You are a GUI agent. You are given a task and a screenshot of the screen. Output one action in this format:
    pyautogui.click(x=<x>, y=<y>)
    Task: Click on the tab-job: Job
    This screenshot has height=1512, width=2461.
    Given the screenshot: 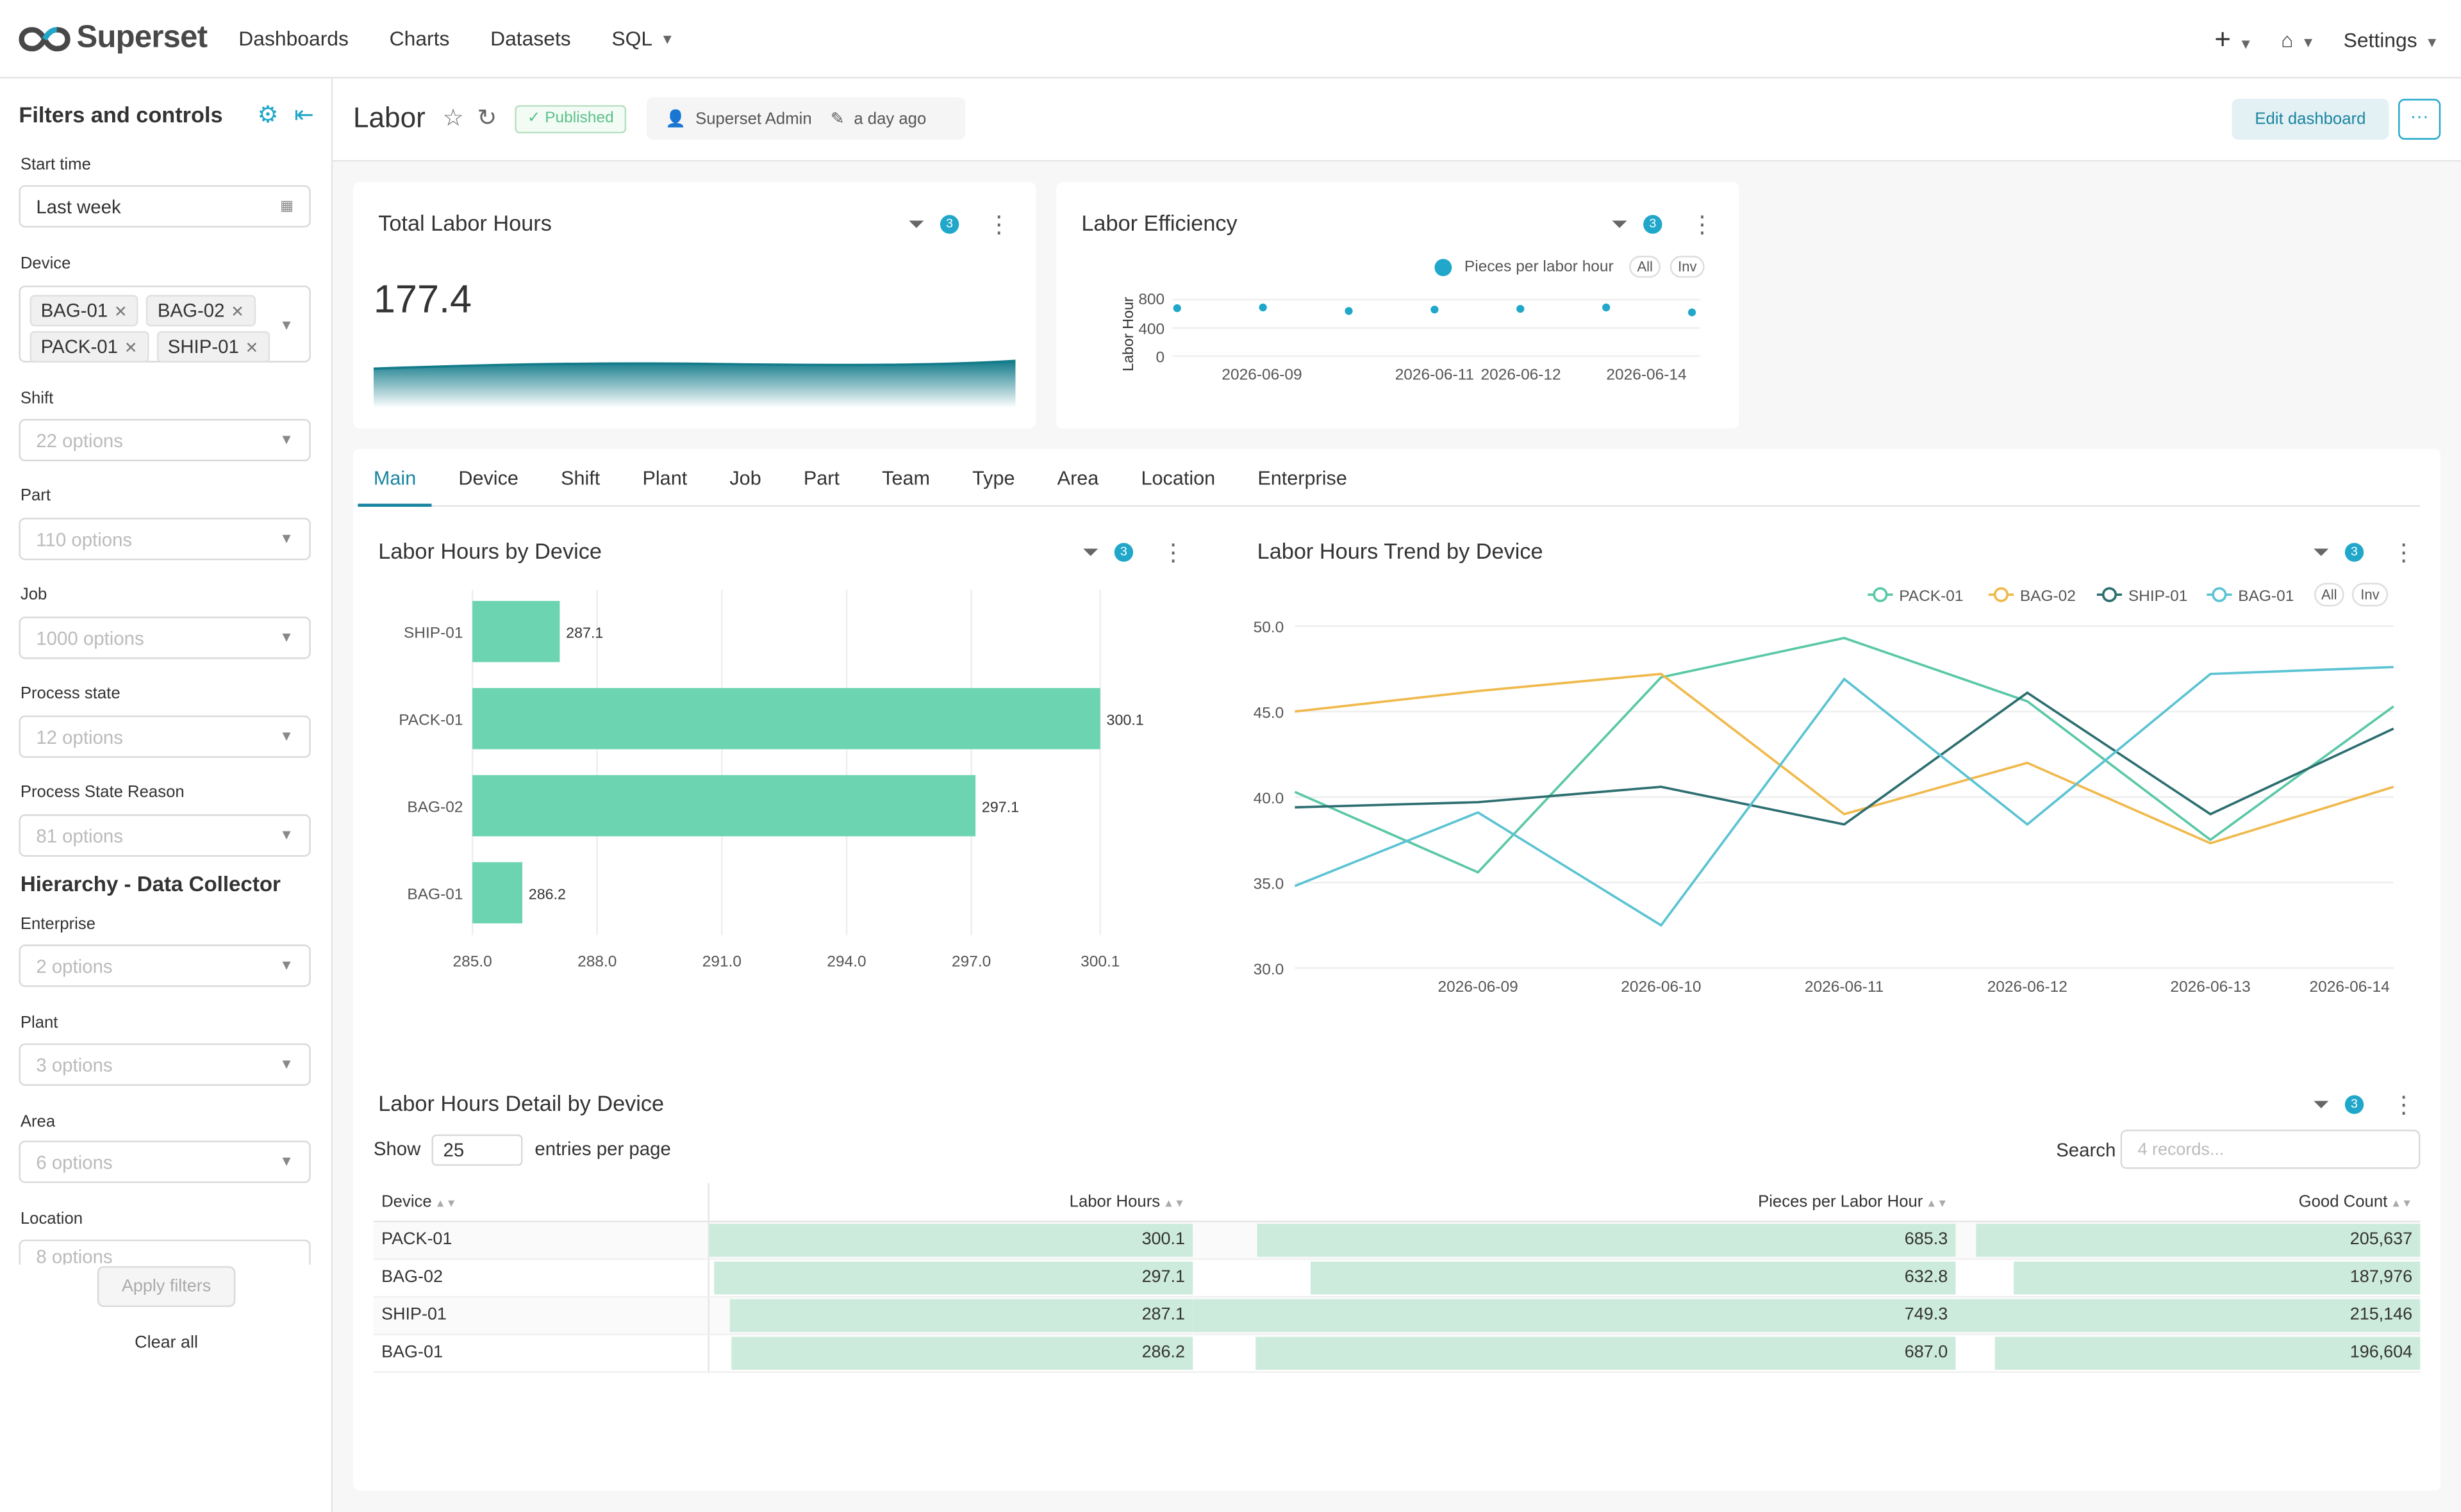 What is the action you would take?
    pyautogui.click(x=745, y=478)
    